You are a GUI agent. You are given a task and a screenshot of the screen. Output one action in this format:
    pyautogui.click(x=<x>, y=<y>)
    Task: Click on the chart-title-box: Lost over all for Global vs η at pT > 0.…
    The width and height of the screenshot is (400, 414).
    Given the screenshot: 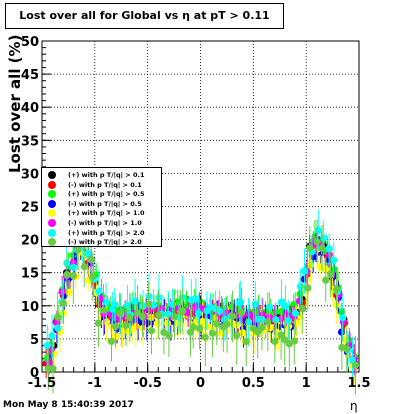 What is the action you would take?
    pyautogui.click(x=144, y=16)
    